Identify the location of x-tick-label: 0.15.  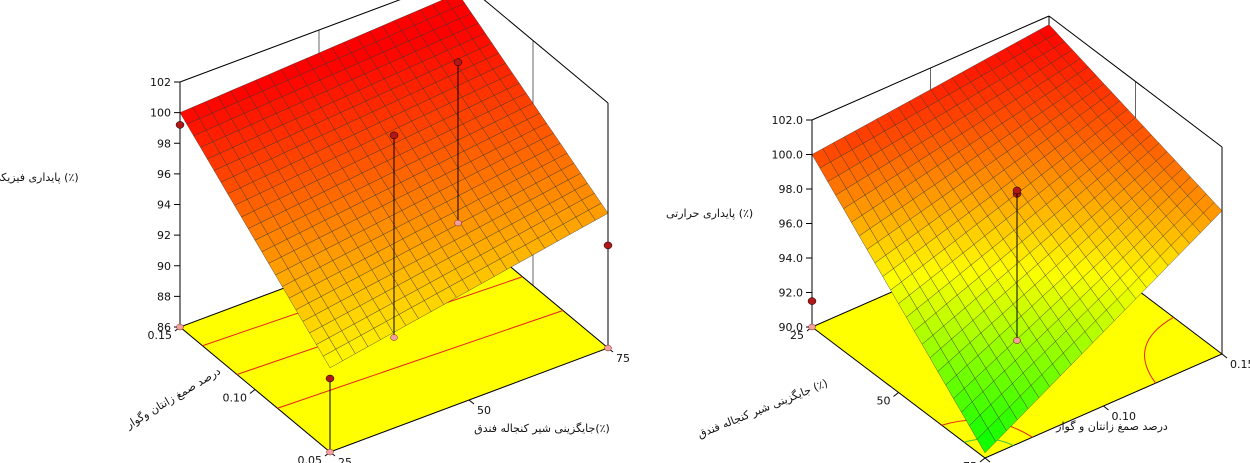
(1240, 364).